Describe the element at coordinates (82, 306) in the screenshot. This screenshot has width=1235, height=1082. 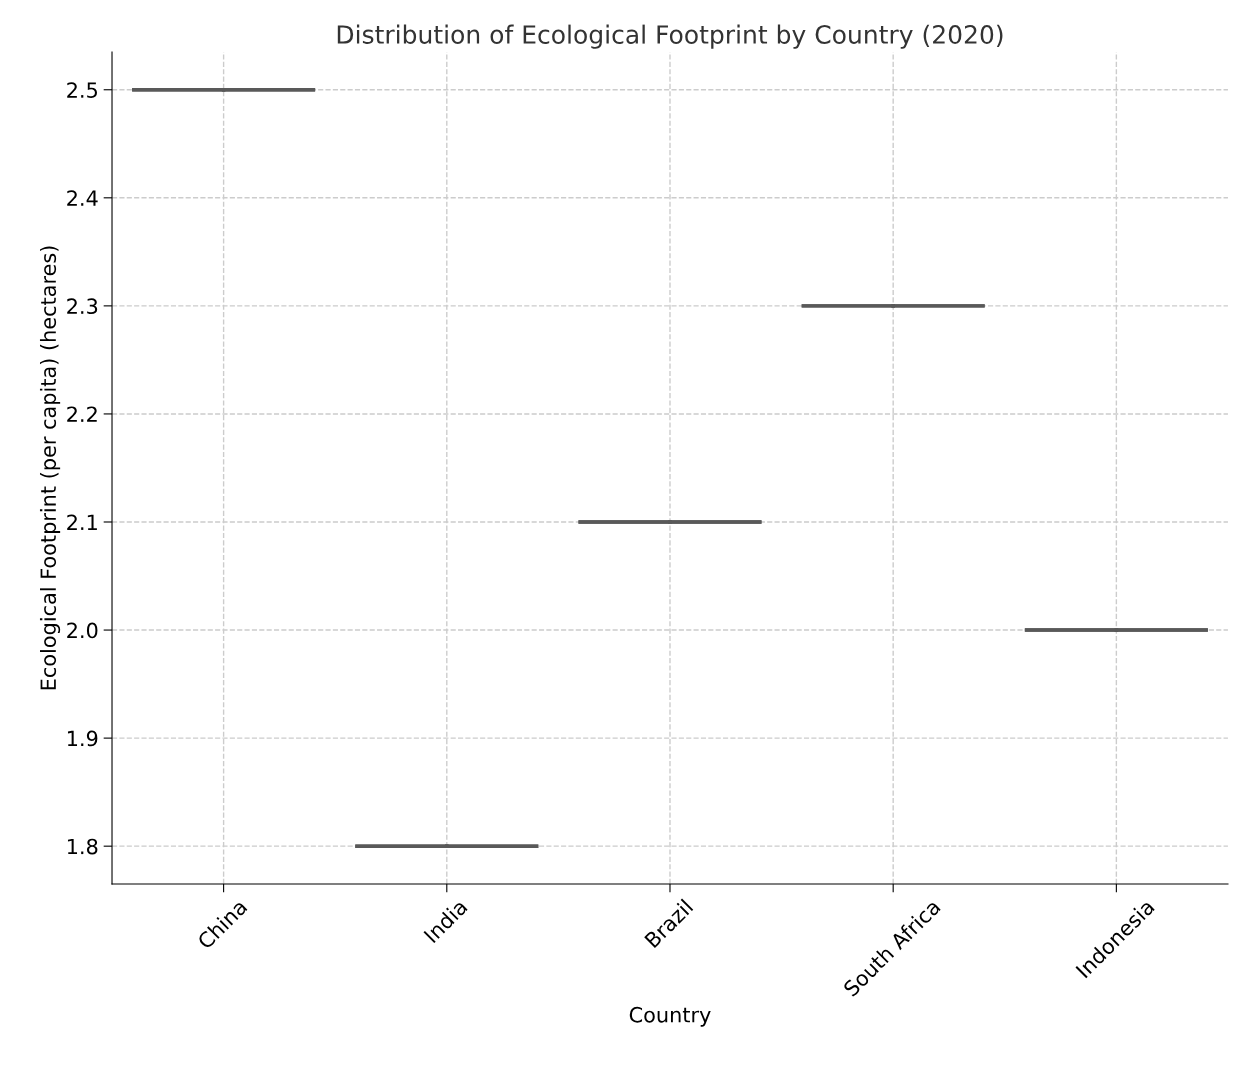
I see `y-tick-label: 2.3` at that location.